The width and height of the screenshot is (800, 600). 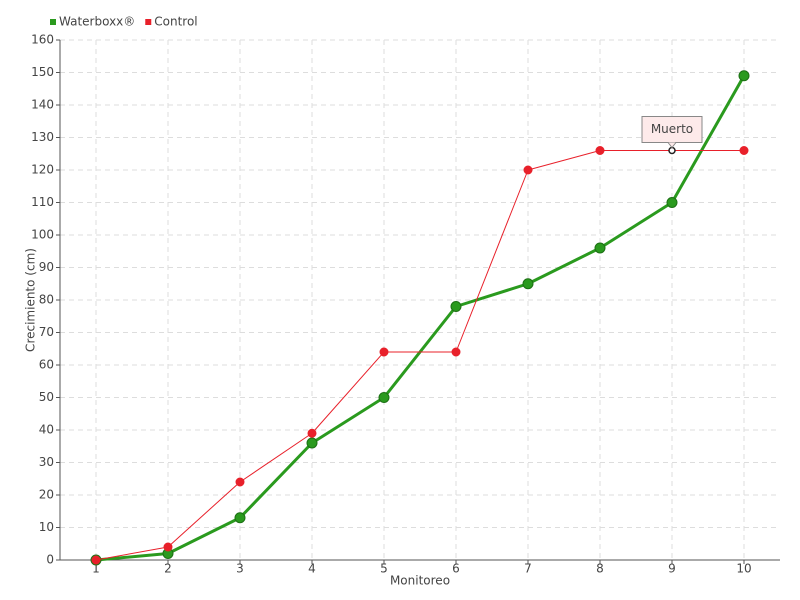 What do you see at coordinates (743, 569) in the screenshot?
I see `x-tick-label: 10` at bounding box center [743, 569].